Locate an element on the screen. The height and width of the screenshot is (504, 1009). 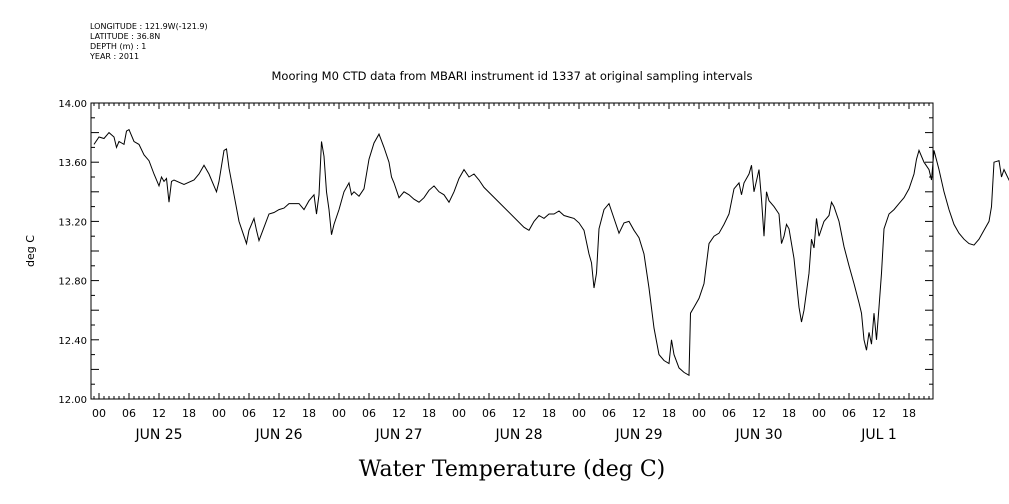
x-day-label: JUN 26 is located at coordinates (278, 435).